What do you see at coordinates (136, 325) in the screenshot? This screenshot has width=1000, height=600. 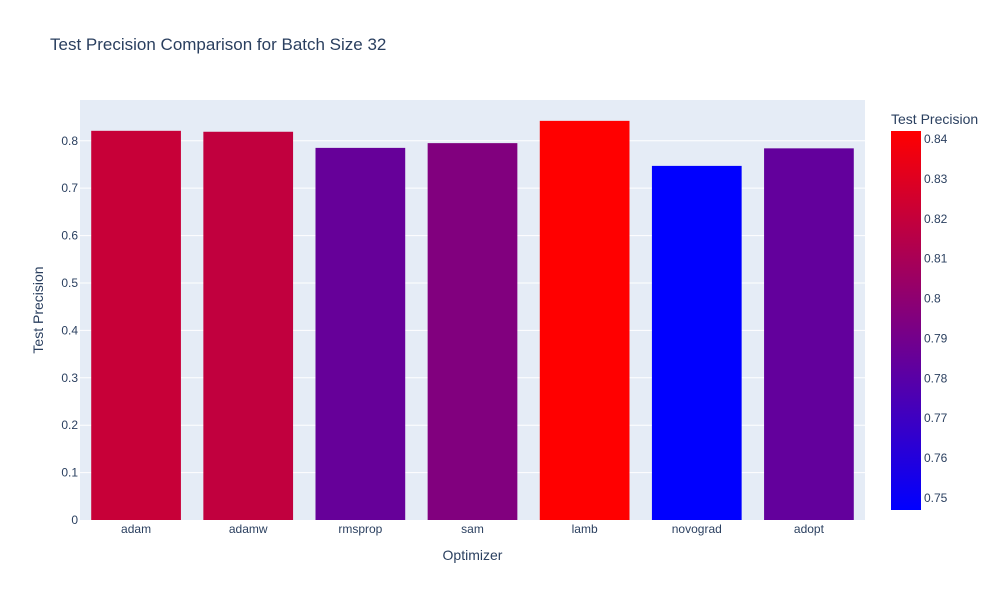 I see `bar-adam` at bounding box center [136, 325].